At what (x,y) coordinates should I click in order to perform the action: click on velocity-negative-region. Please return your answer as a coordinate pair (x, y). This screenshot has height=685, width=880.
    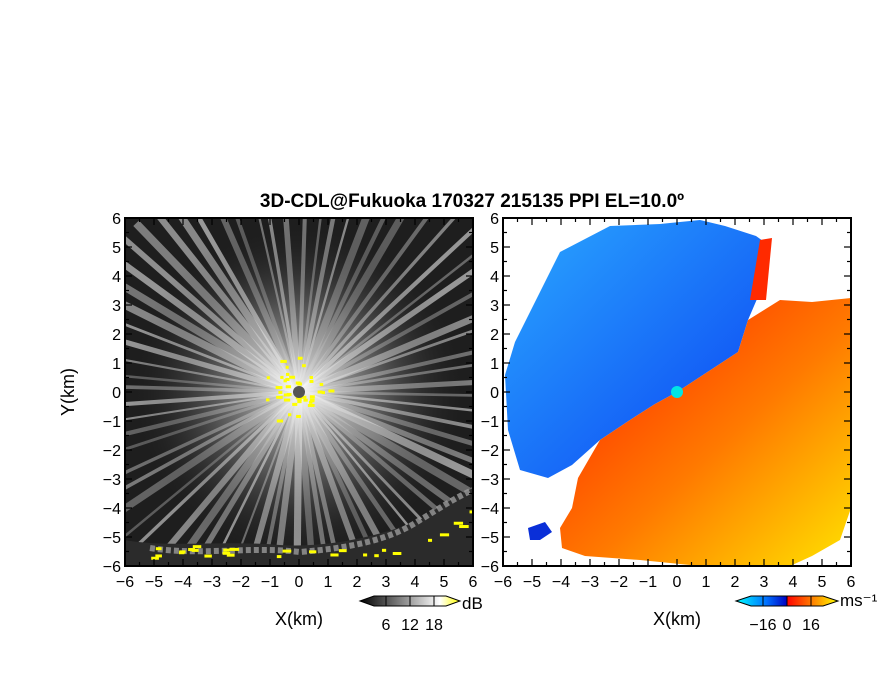
    Looking at the image, I should click on (637, 349).